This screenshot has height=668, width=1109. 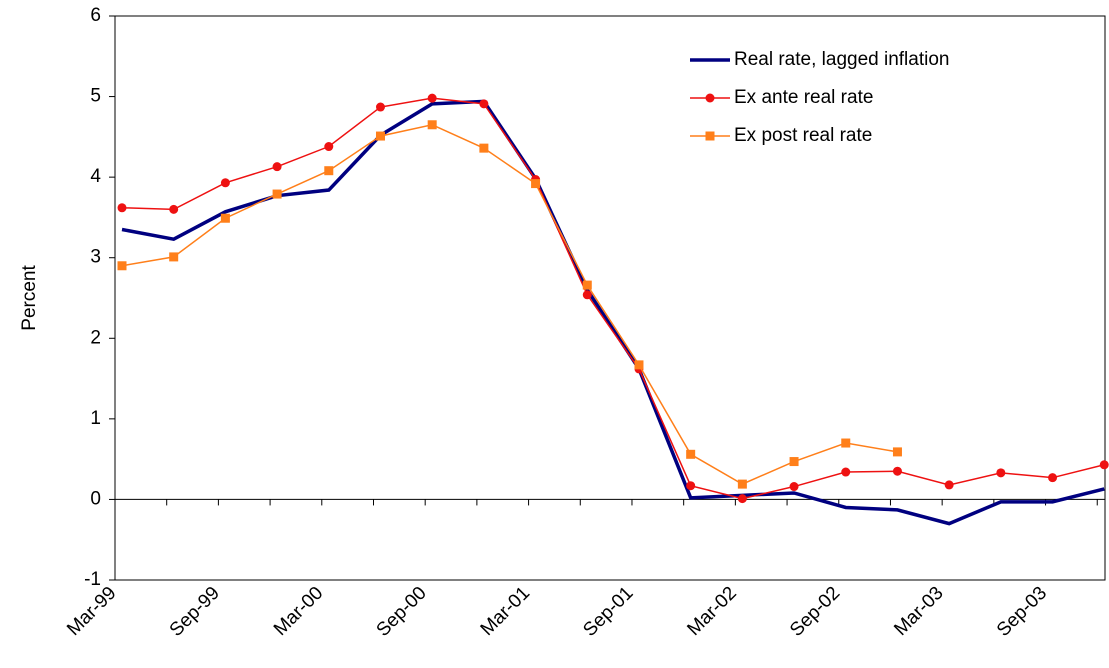 I want to click on x-tick-label: Mar-03, so click(x=918, y=611).